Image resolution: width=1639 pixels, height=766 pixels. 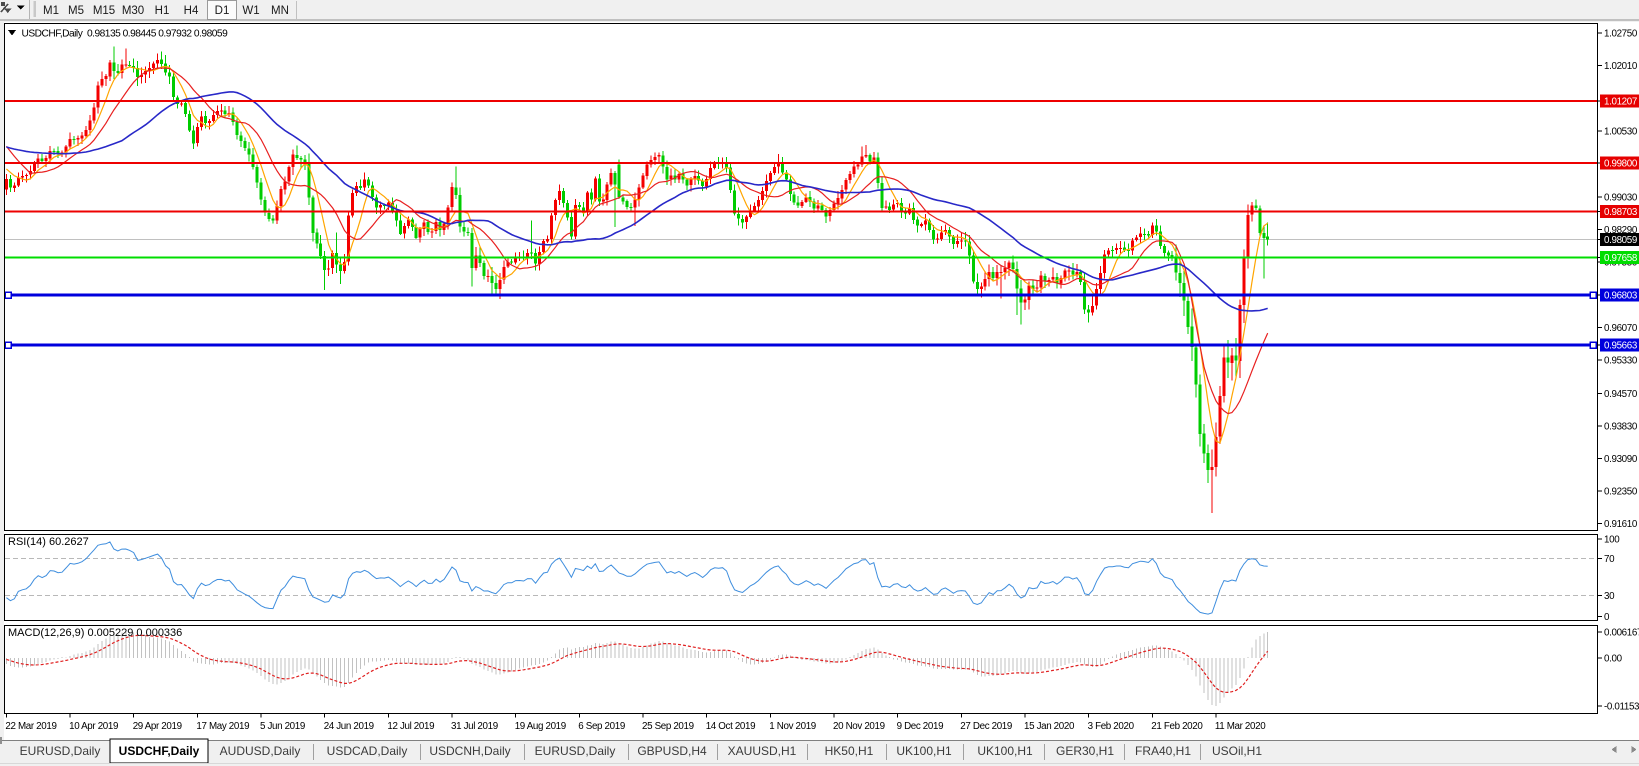 What do you see at coordinates (1621, 492) in the screenshot?
I see `svg-text: 0.92350` at bounding box center [1621, 492].